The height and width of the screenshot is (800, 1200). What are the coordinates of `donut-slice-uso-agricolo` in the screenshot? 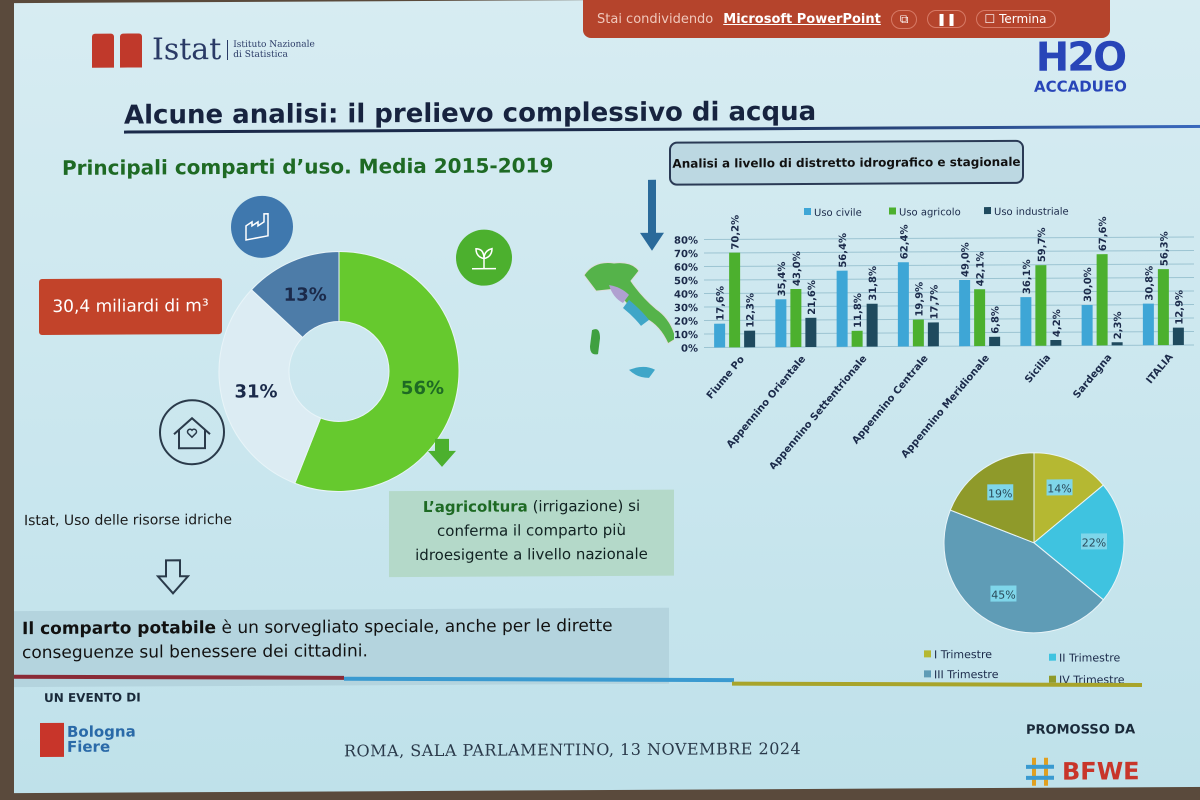 It's located at (377, 371).